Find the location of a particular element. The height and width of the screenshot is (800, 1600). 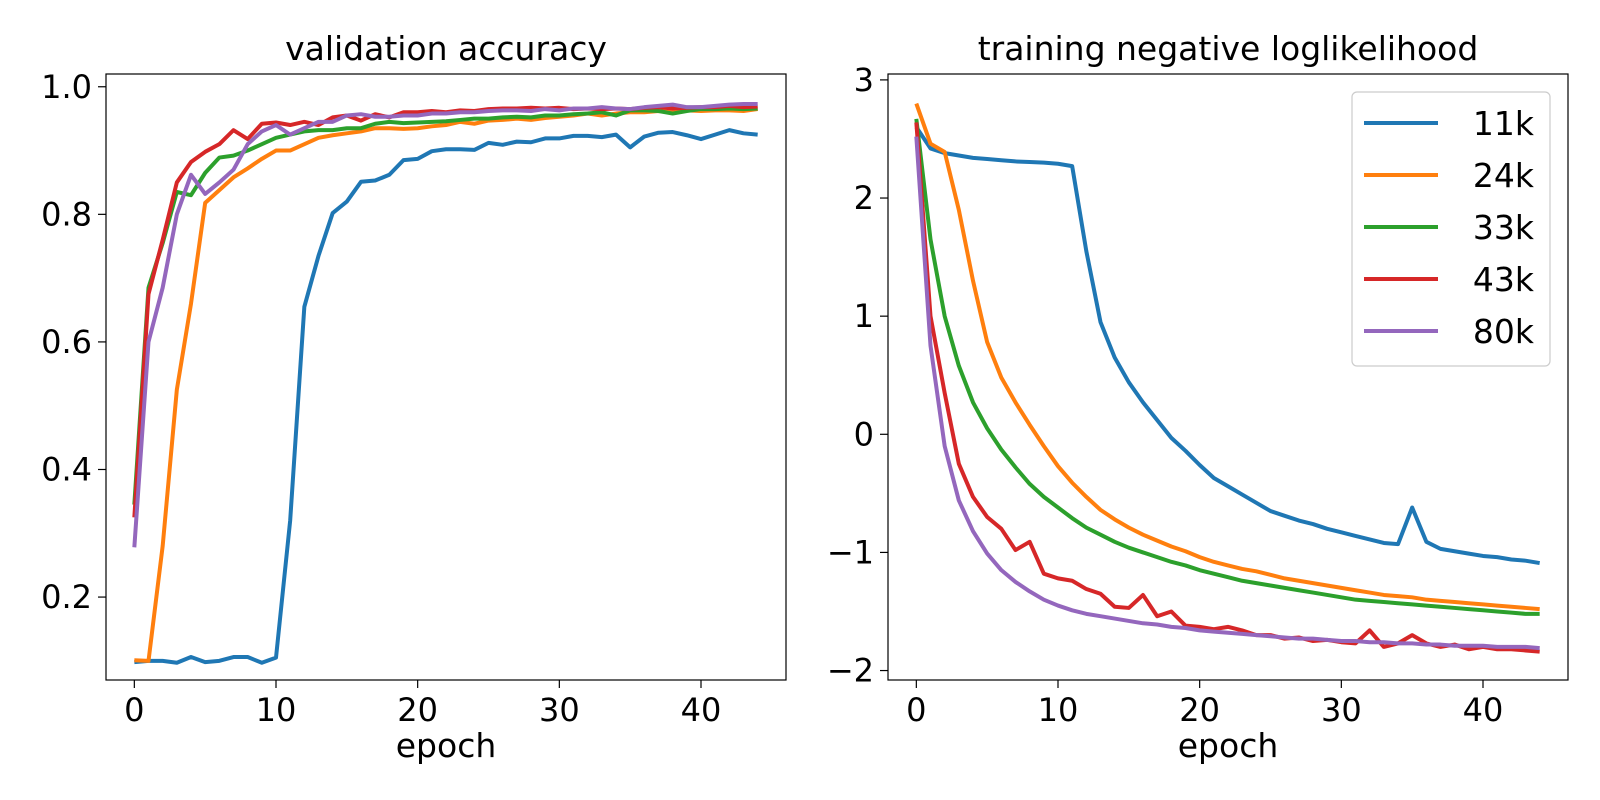

y-tick-label: 3 is located at coordinates (864, 80).